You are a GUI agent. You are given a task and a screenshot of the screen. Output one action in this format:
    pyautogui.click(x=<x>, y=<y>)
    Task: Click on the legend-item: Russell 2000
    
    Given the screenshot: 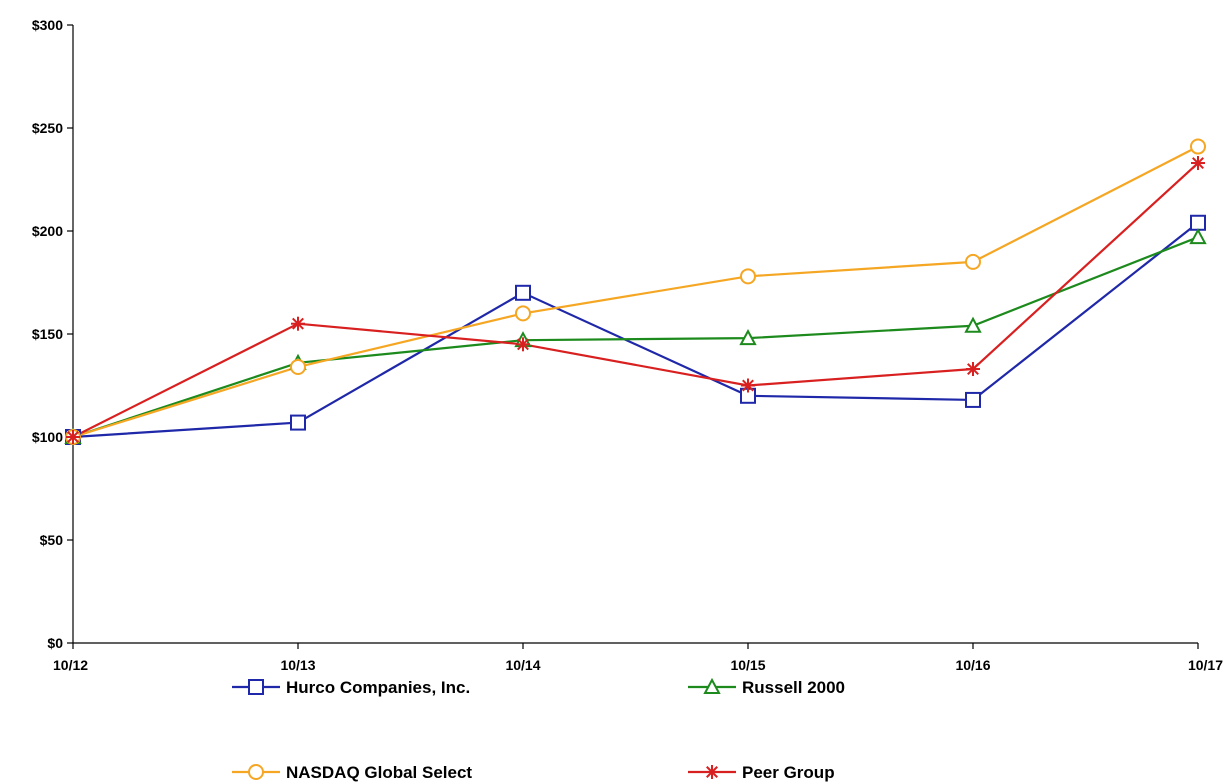 What is the action you would take?
    pyautogui.click(x=766, y=687)
    